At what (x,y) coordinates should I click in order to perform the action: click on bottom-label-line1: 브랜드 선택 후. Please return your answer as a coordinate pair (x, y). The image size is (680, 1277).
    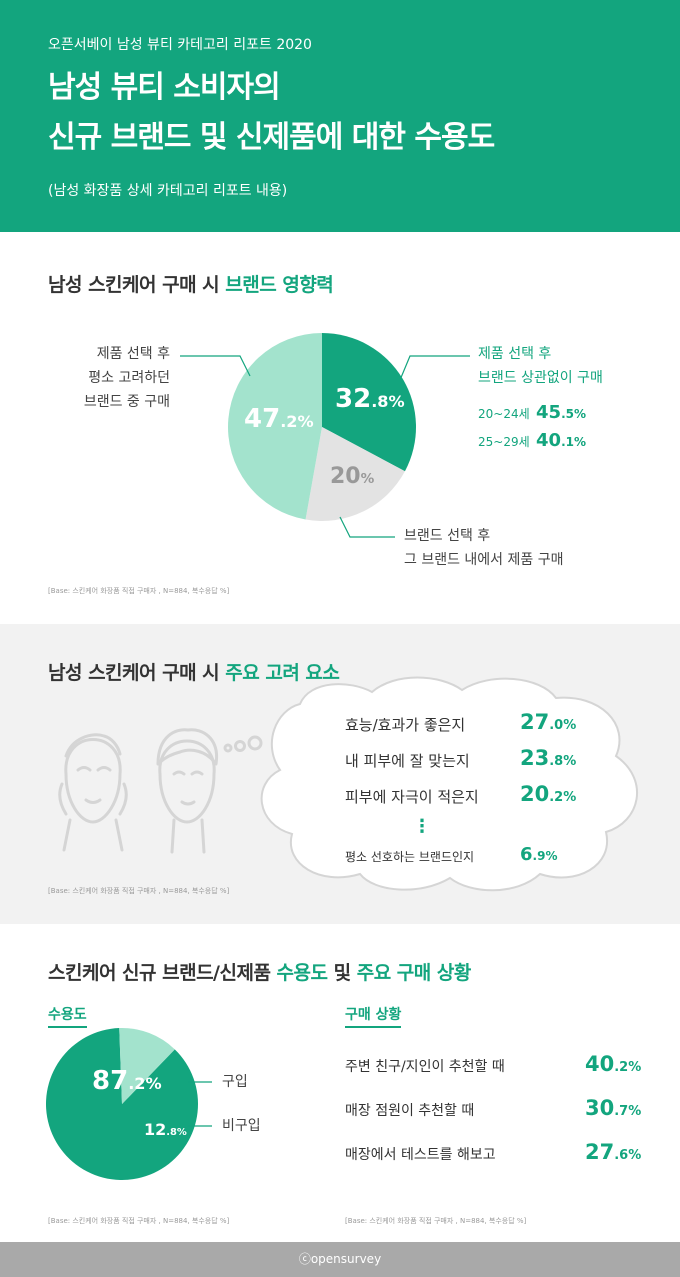
    Looking at the image, I should click on (447, 536).